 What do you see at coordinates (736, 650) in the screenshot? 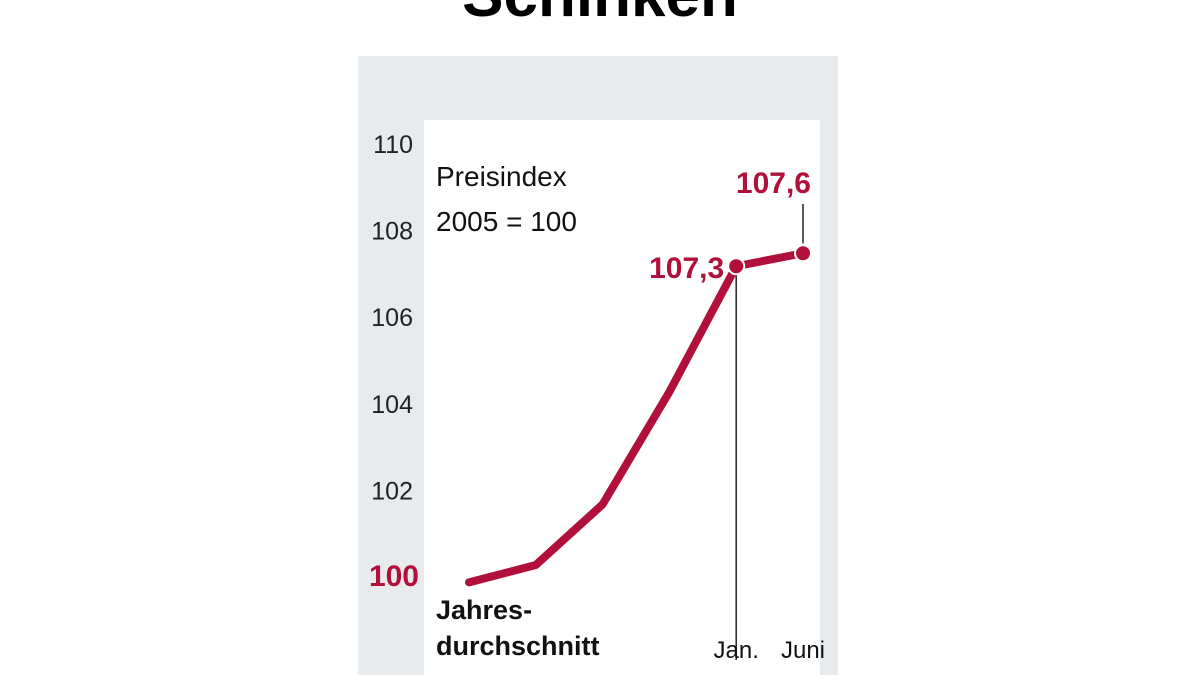
I see `x-label-1: Jan.` at bounding box center [736, 650].